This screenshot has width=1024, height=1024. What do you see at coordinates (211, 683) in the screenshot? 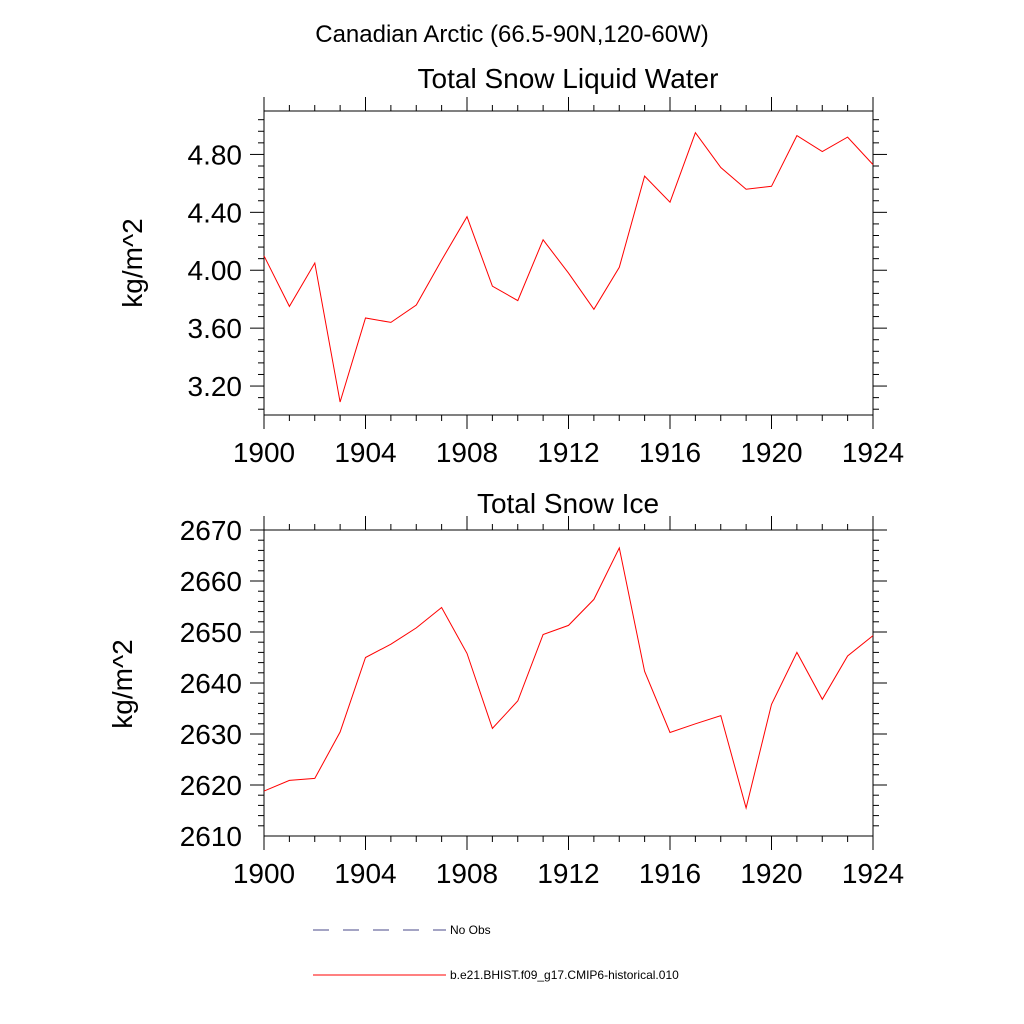
I see `y-tick-label: 2640` at bounding box center [211, 683].